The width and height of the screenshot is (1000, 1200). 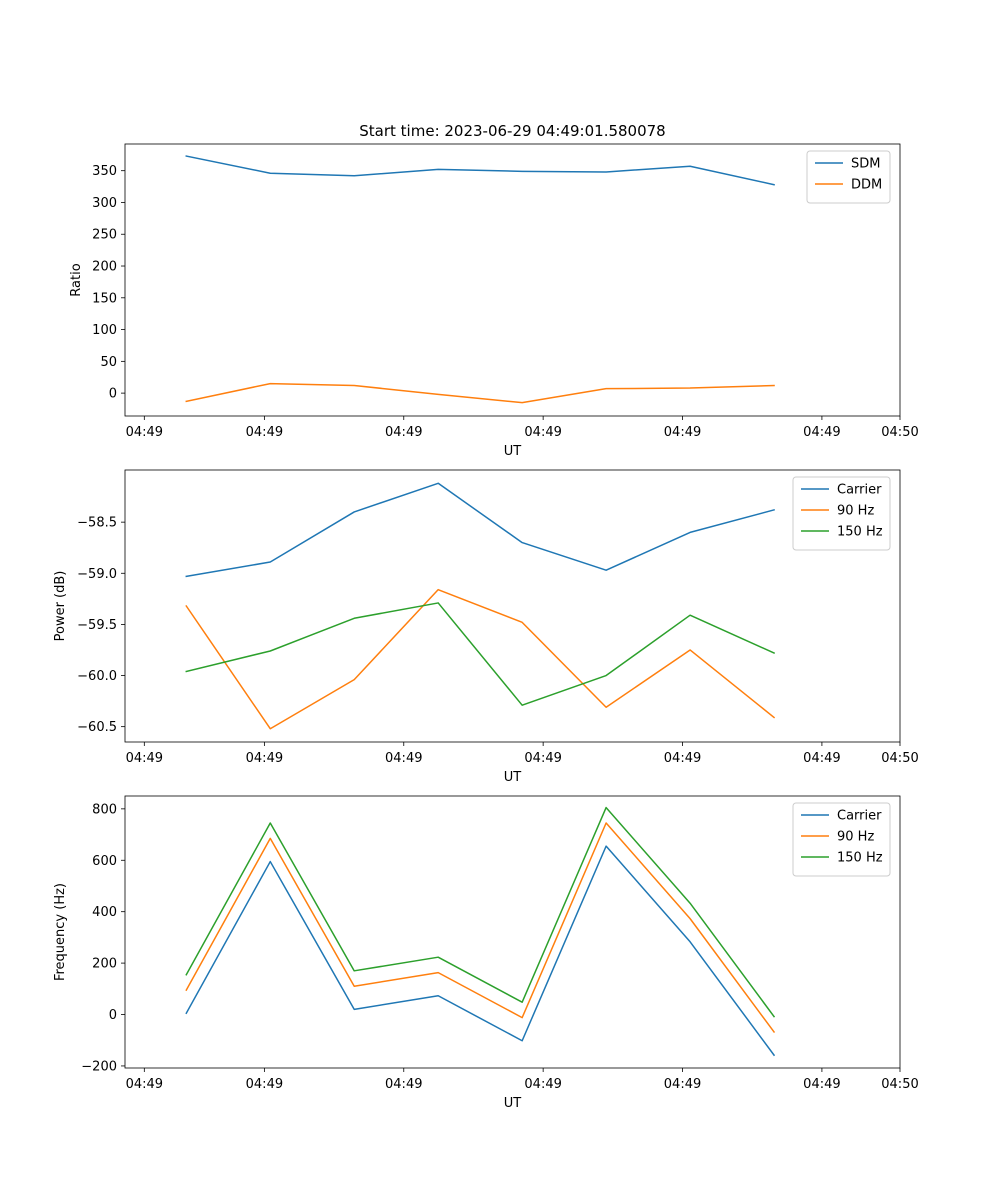 What do you see at coordinates (97, 625) in the screenshot?
I see `y-tick-label: −59.5` at bounding box center [97, 625].